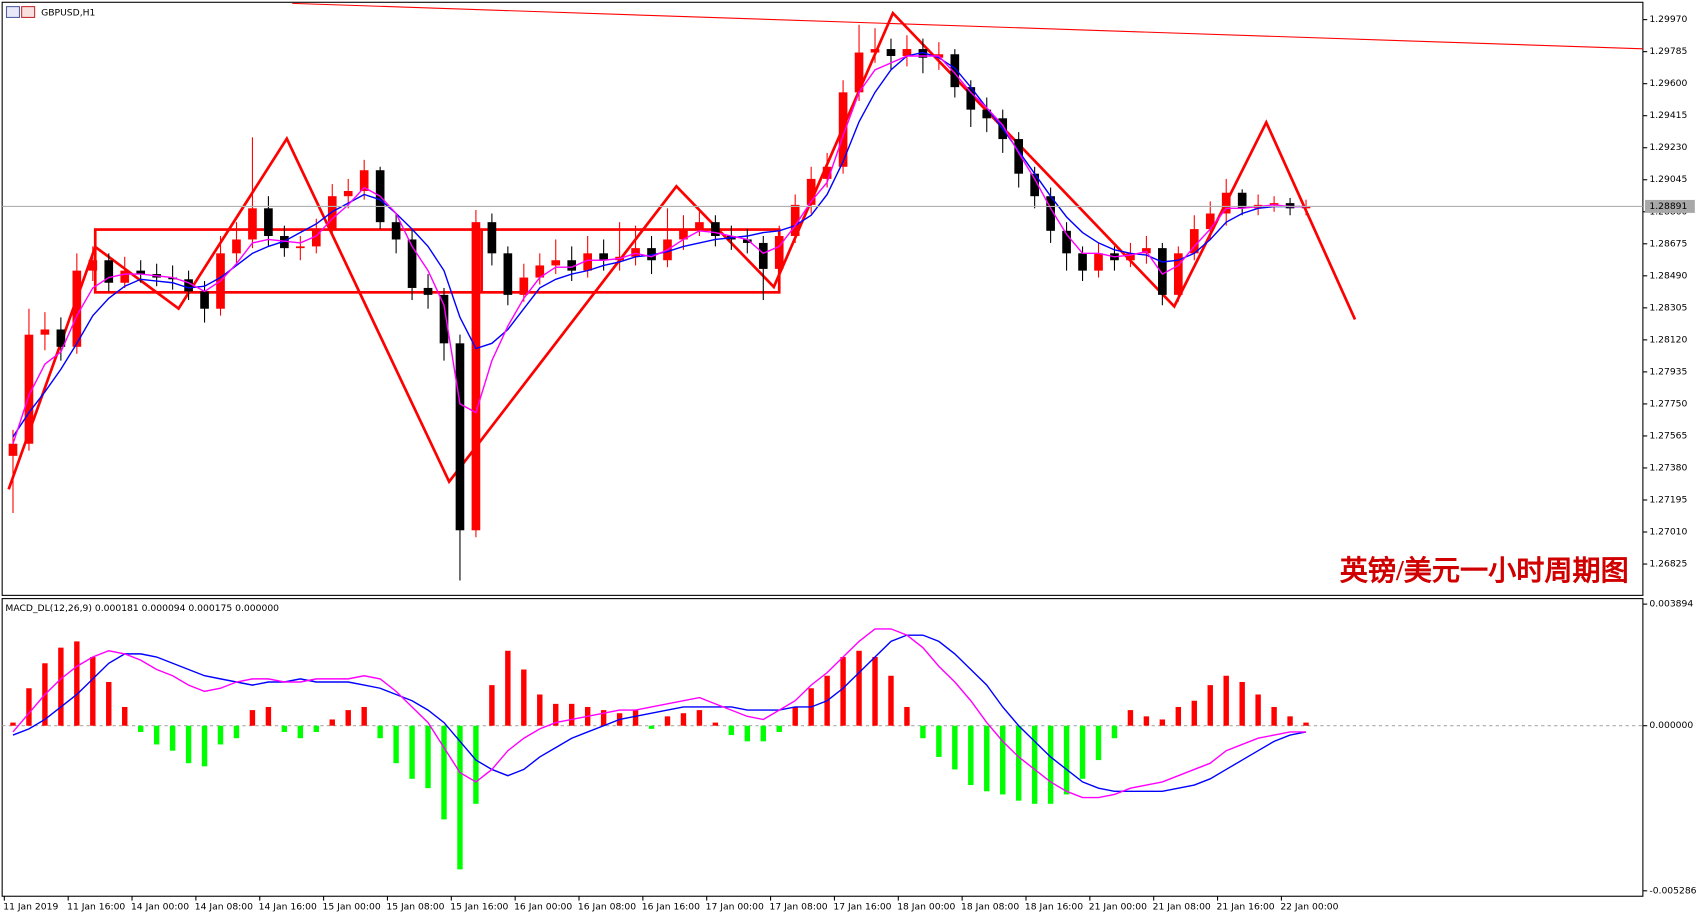 Image resolution: width=1697 pixels, height=918 pixels. I want to click on y-tick-label: 1.27565, so click(1668, 435).